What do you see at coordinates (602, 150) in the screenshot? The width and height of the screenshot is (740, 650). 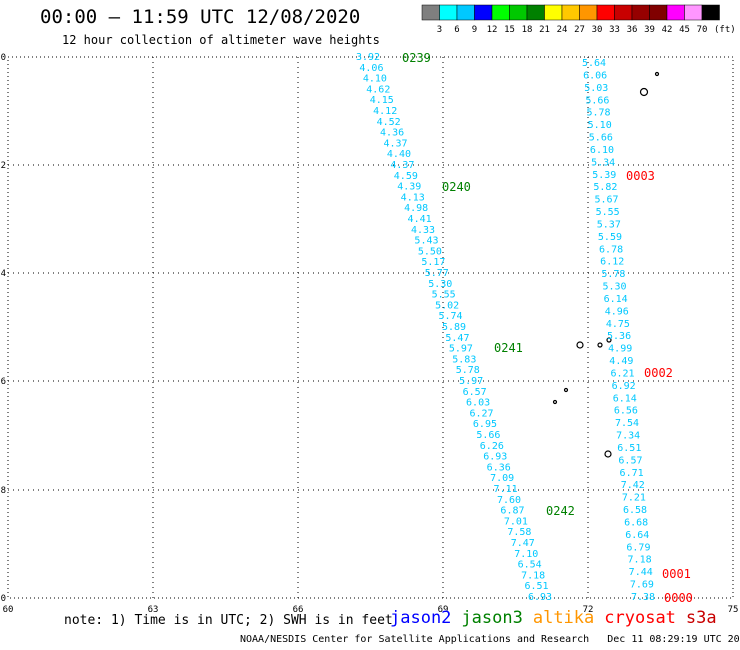 I see `wave-height-label: 6.10` at bounding box center [602, 150].